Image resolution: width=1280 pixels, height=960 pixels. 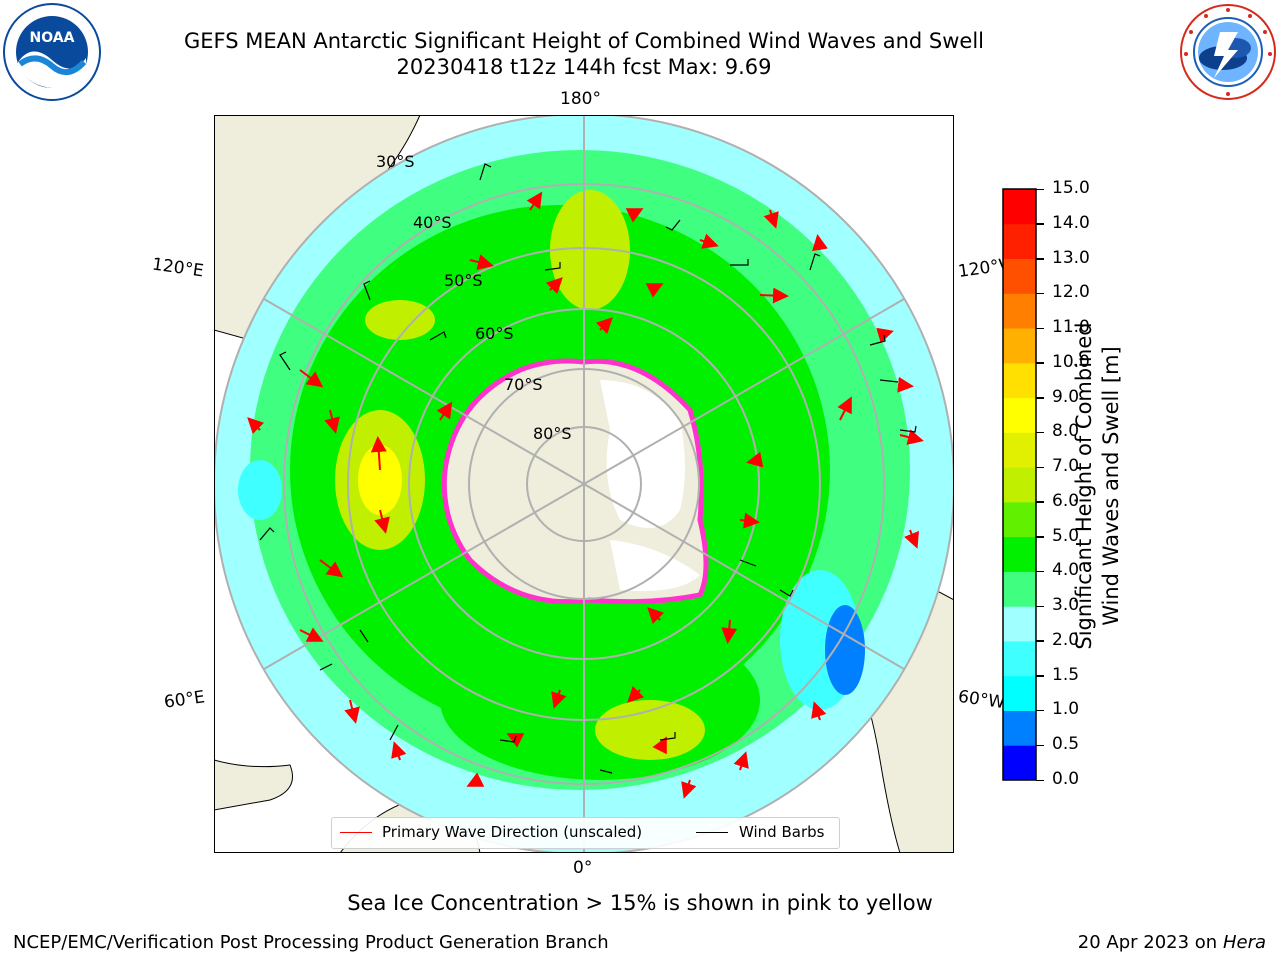 I want to click on colorbar-tick-label: 6.0, so click(x=1066, y=500).